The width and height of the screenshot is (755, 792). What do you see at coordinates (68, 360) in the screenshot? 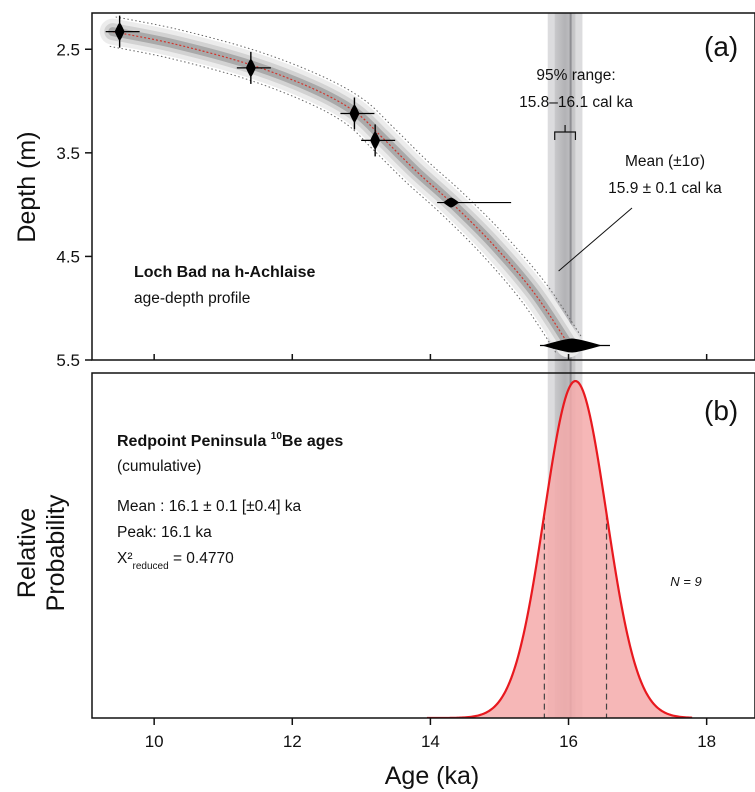
I see `y-tick-label: 5.5` at bounding box center [68, 360].